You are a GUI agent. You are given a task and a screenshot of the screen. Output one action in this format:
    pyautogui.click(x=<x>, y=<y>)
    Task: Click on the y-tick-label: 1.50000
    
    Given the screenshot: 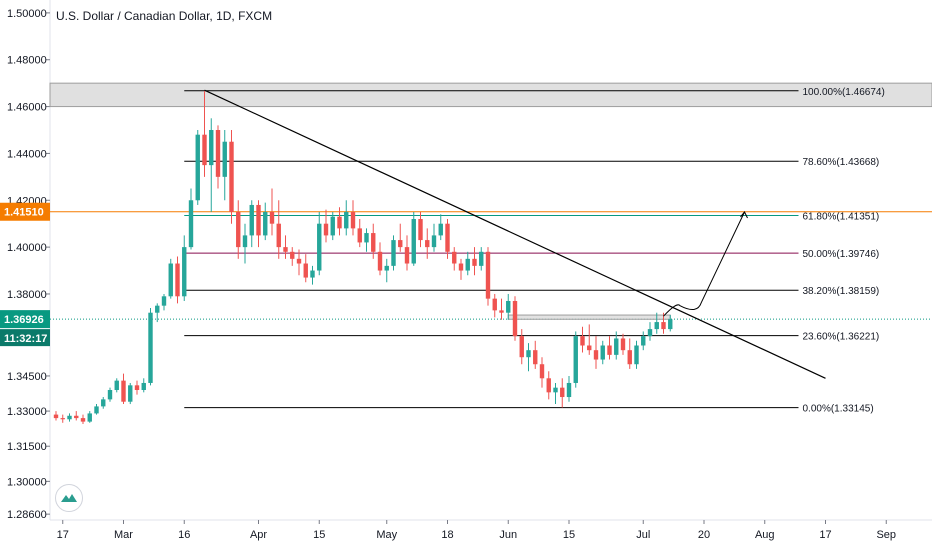 What is the action you would take?
    pyautogui.click(x=27, y=14)
    